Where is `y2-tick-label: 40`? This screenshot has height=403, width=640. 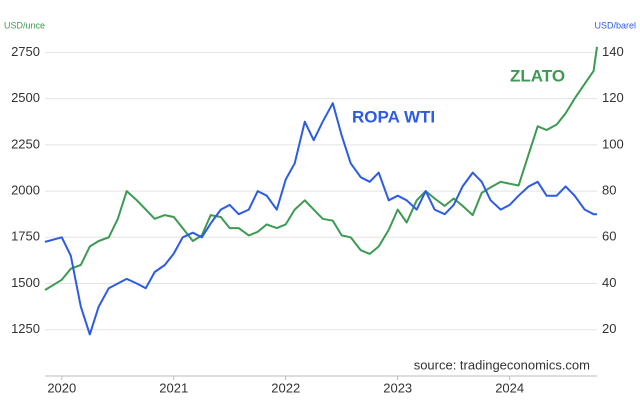 y2-tick-label: 40 is located at coordinates (609, 282).